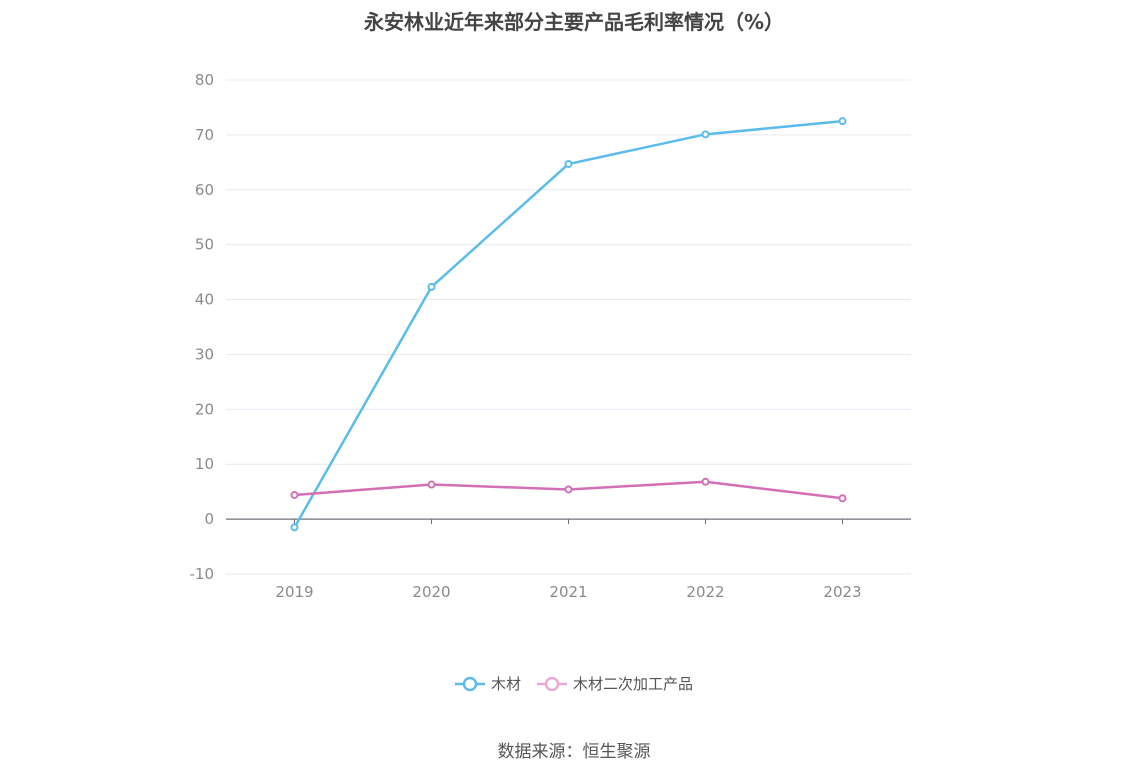 The width and height of the screenshot is (1148, 776). I want to click on y-tick-label: -10, so click(202, 574).